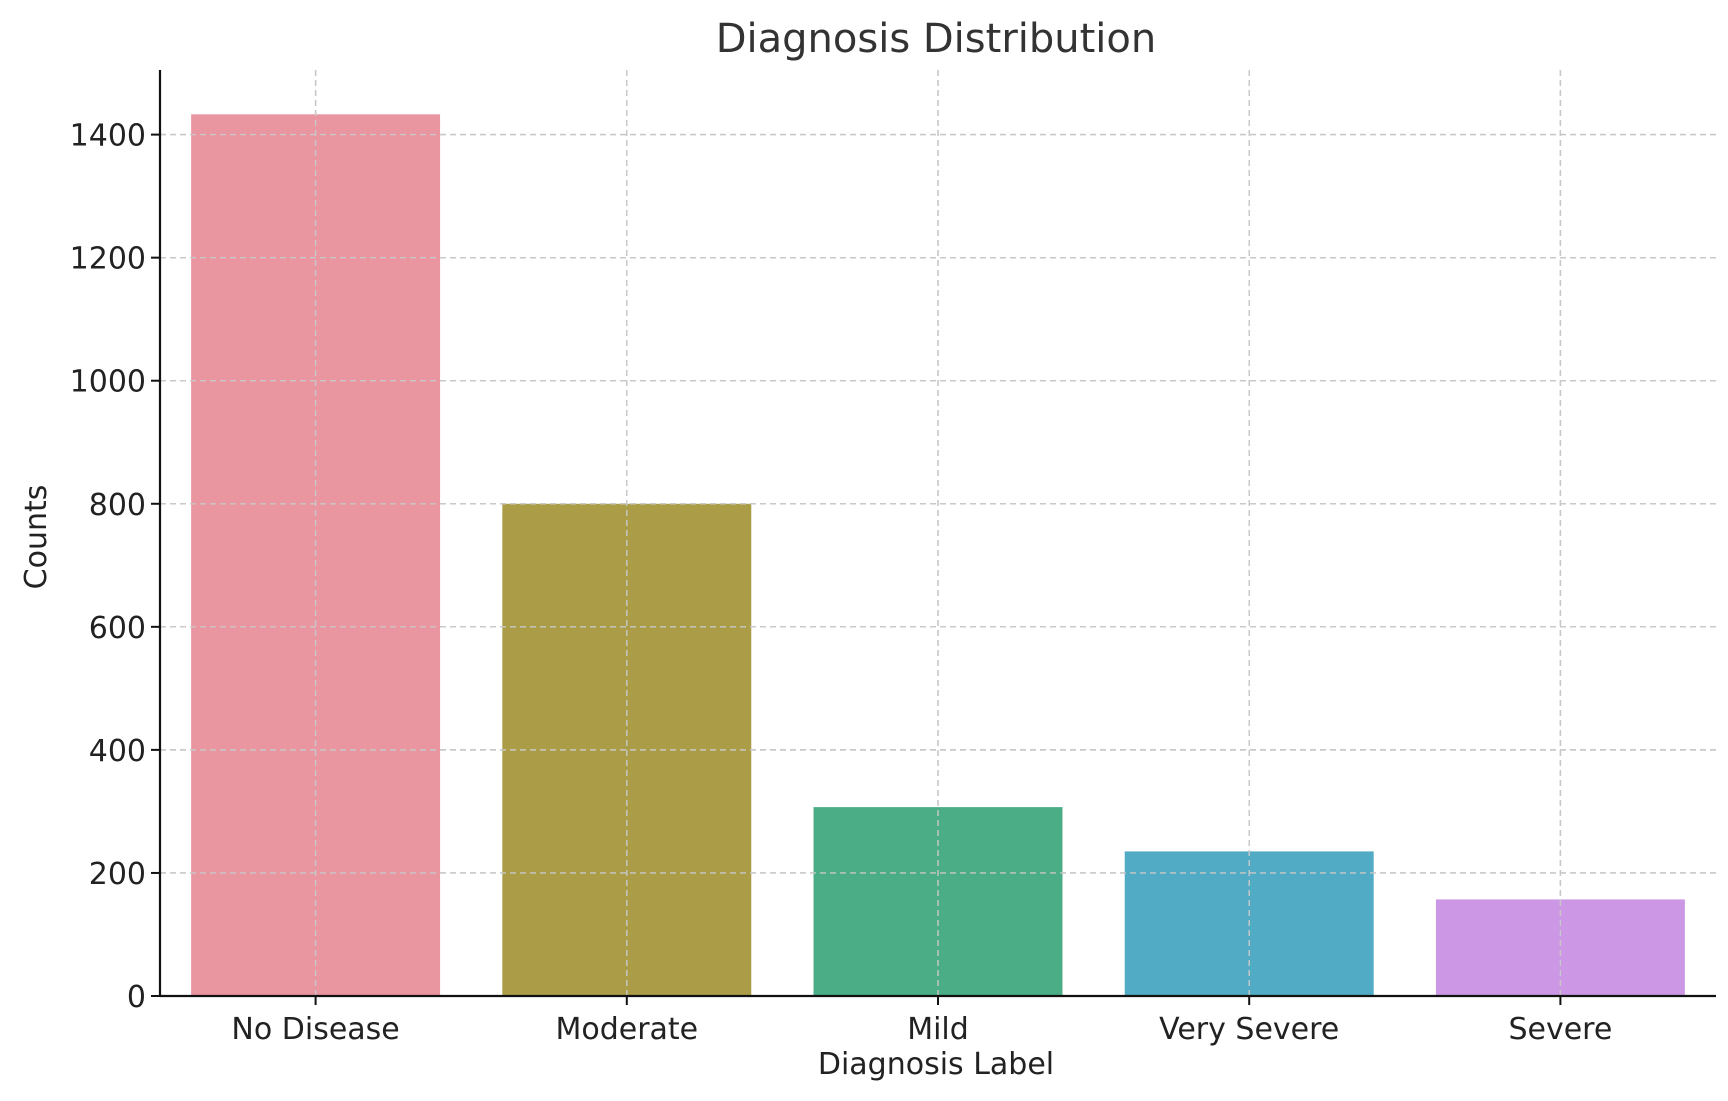  What do you see at coordinates (108, 259) in the screenshot?
I see `y-tick-label: 1200` at bounding box center [108, 259].